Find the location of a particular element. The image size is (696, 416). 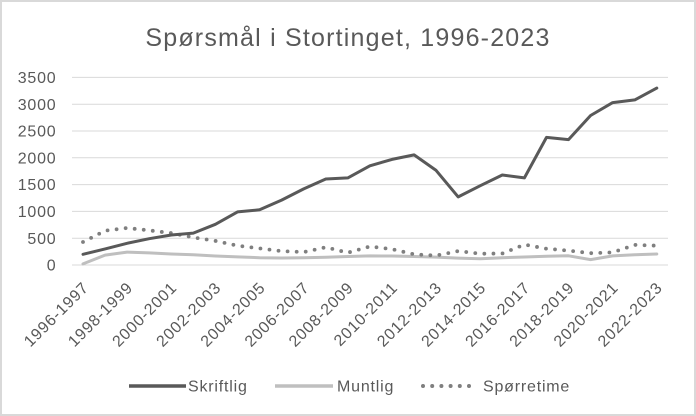

svg-text: 2000 is located at coordinates (37, 158).